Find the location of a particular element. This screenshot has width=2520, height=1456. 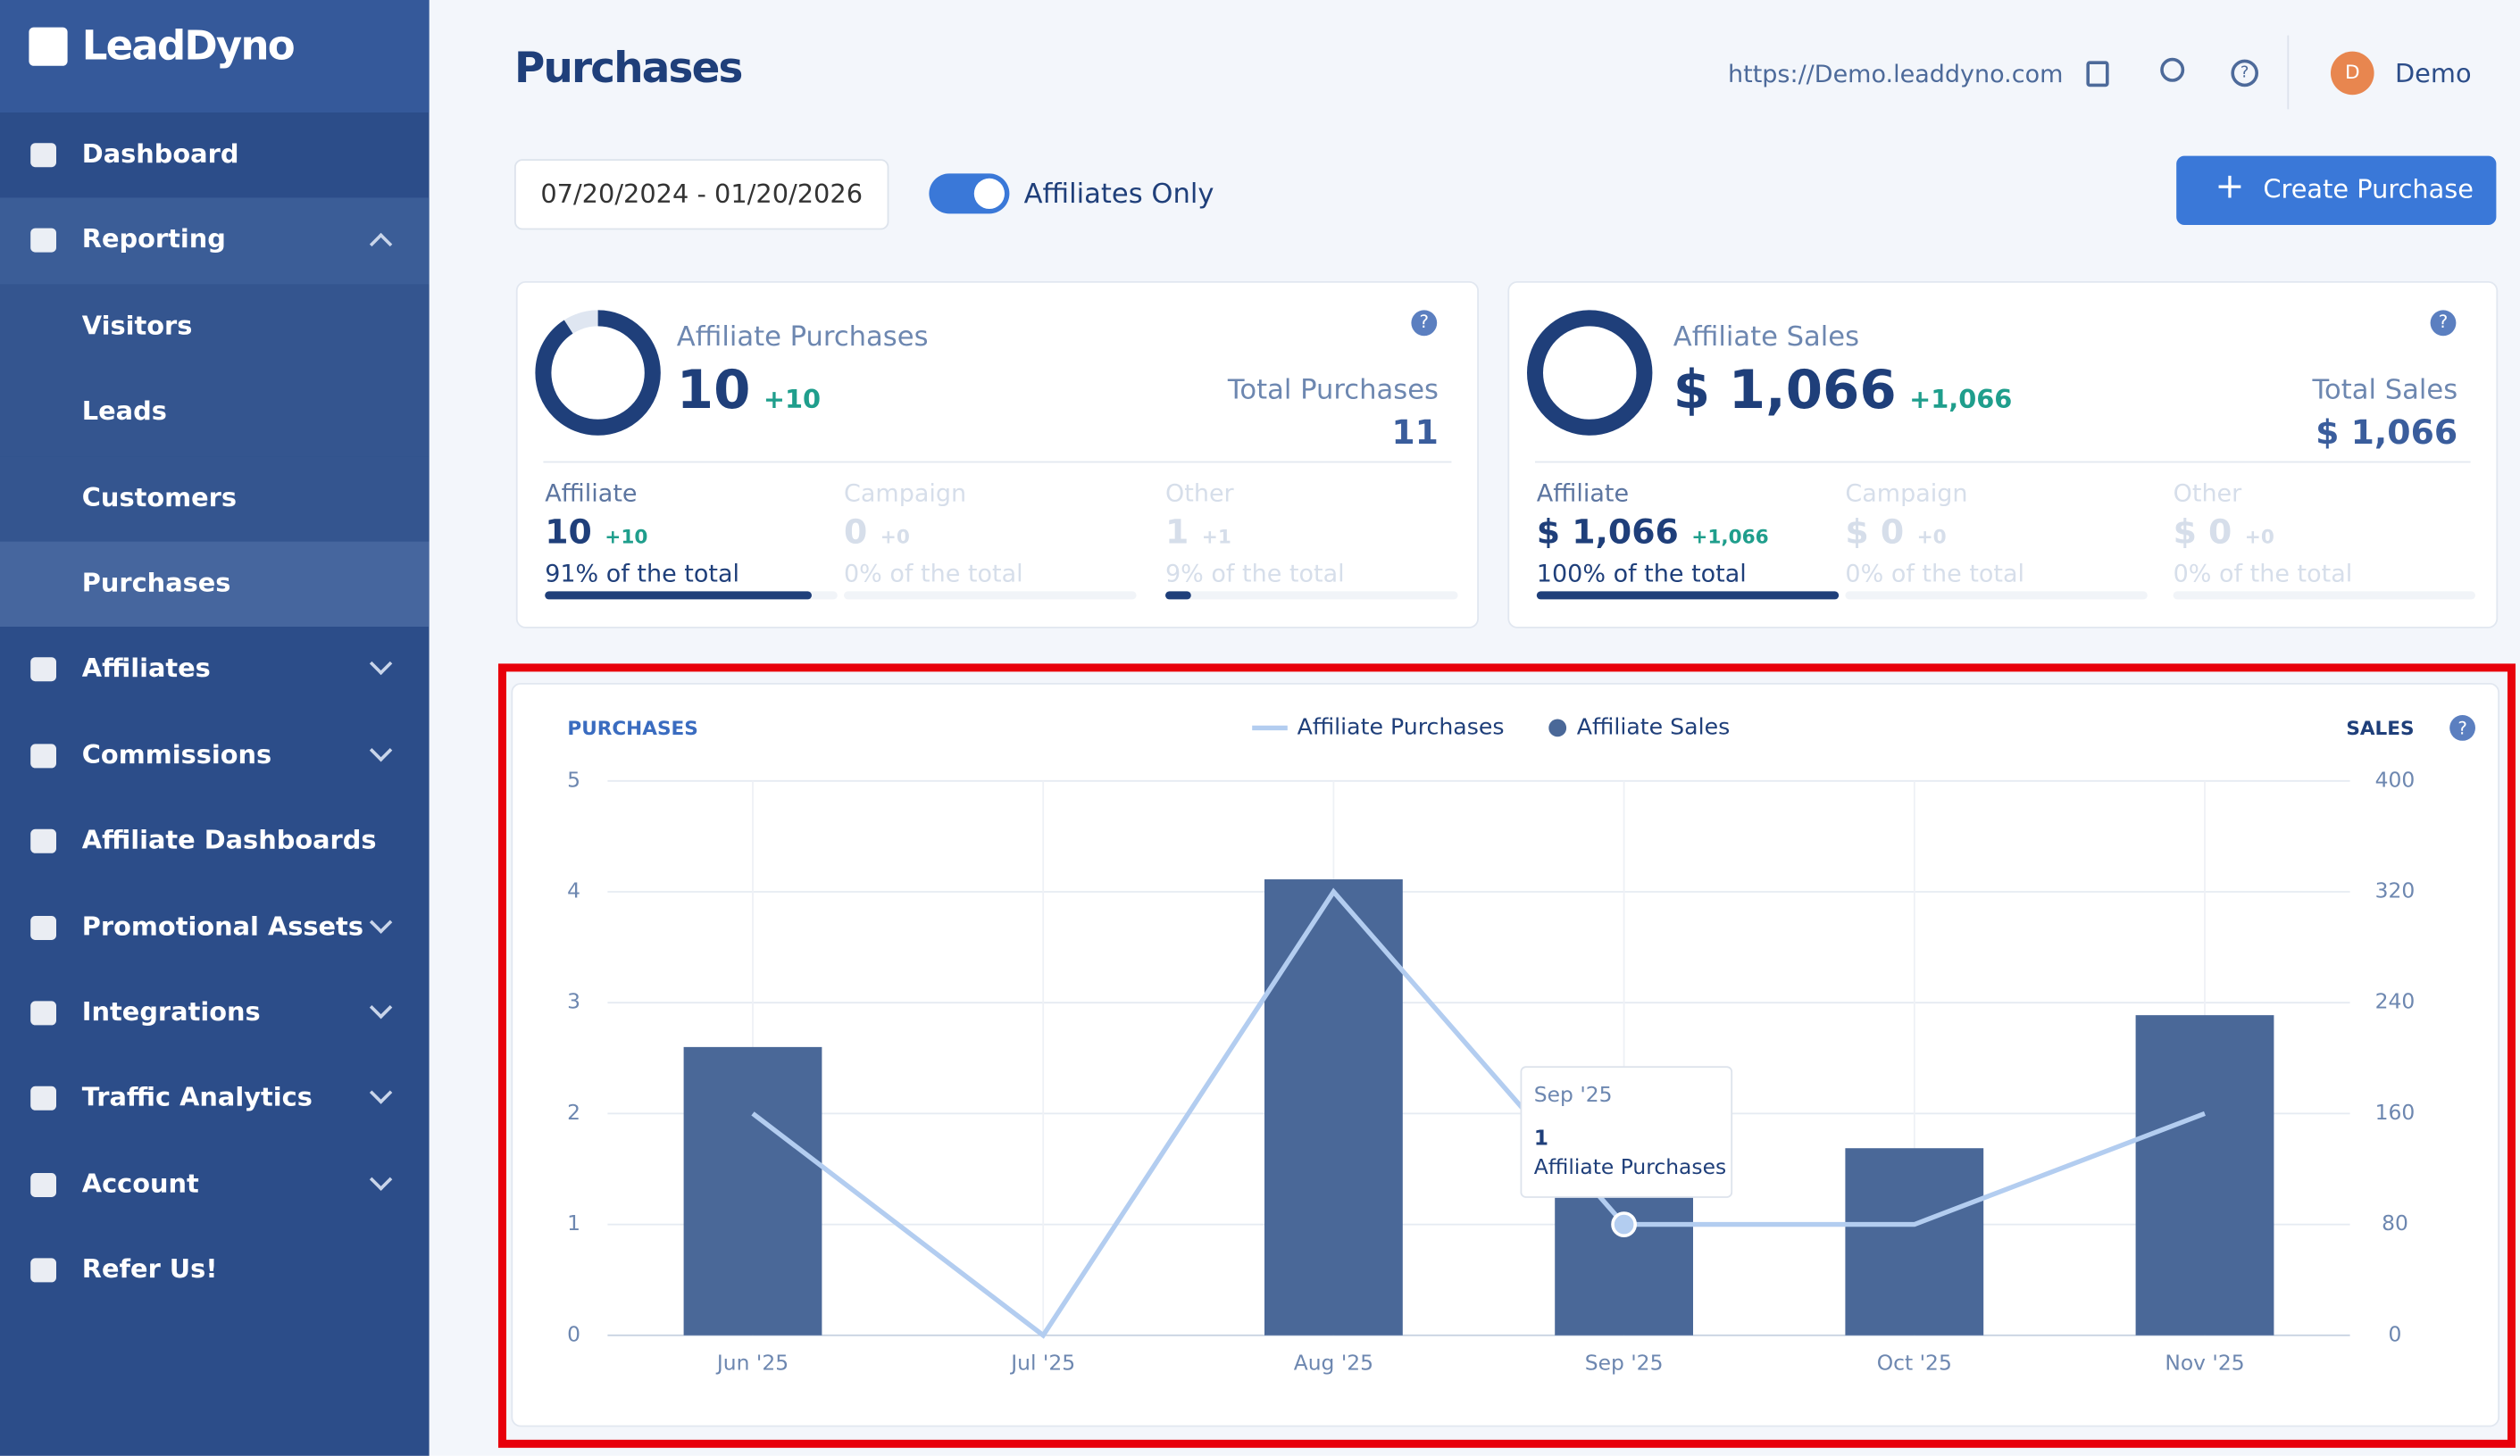

create-button: + Create Purchase is located at coordinates (2336, 190).